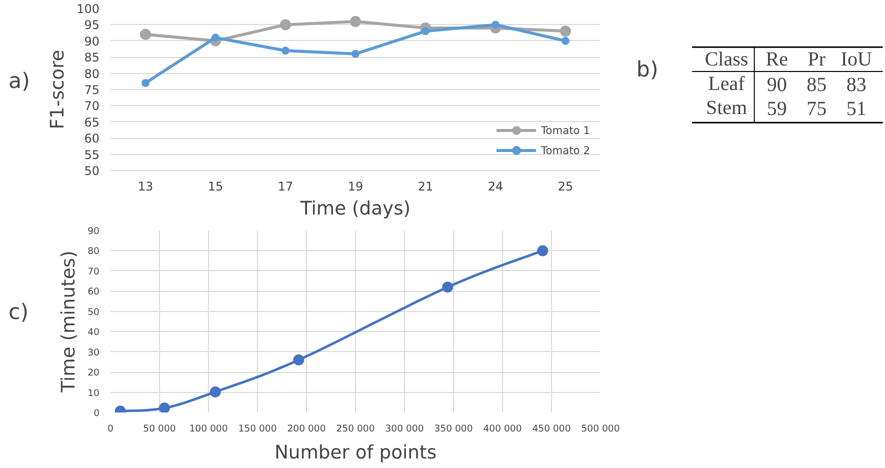 The height and width of the screenshot is (468, 885). I want to click on legend-label: Tomato 2, so click(565, 150).